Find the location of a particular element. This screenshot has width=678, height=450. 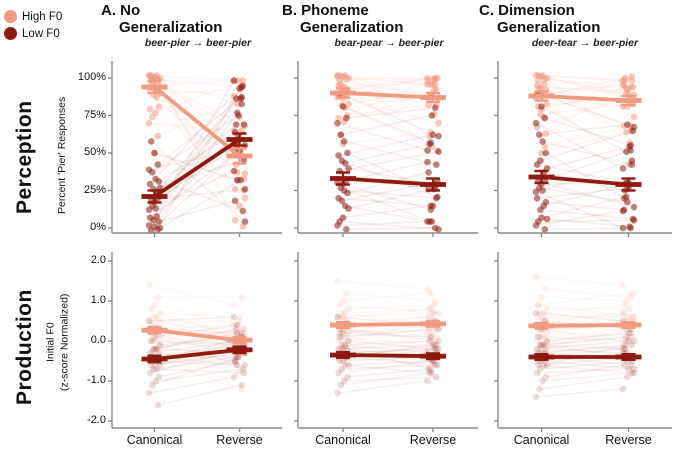

plot-production-dimension-generalization: Canonical Reverse is located at coordinates (582, 349).